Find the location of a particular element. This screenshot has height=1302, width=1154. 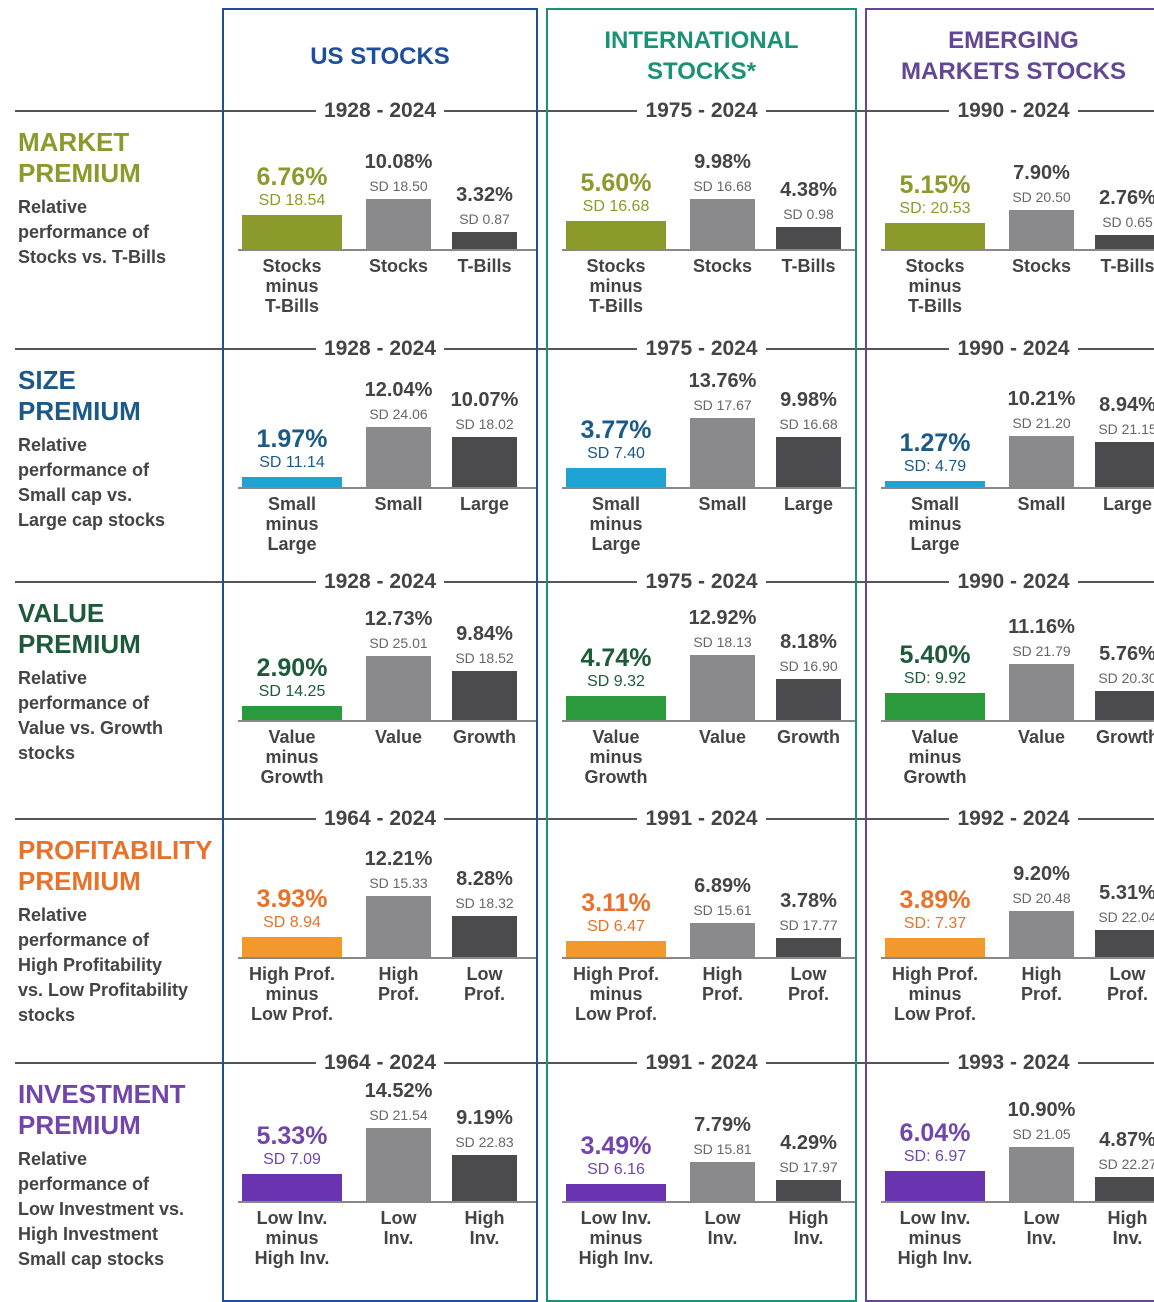

bar-name: Growth is located at coordinates (809, 737).